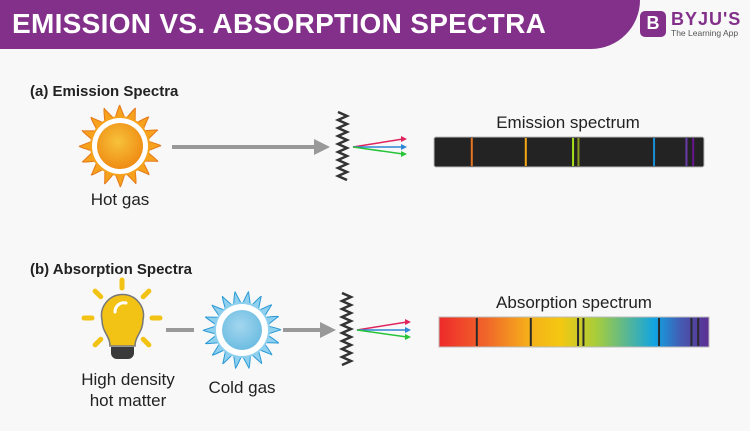 The width and height of the screenshot is (750, 431). I want to click on absorption-heading: (b) Absorption Spectra, so click(111, 269).